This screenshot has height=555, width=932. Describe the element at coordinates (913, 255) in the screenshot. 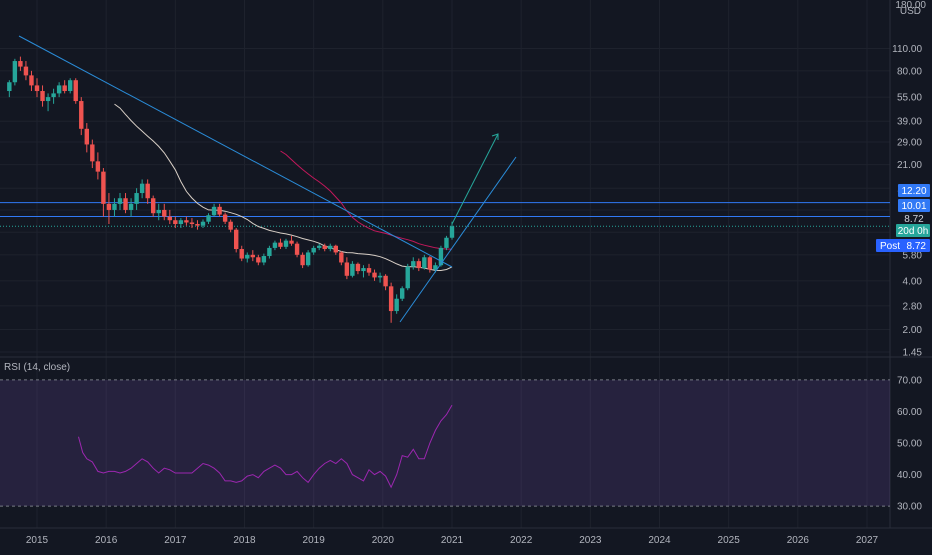

I see `price-tick-label: 5.80` at that location.